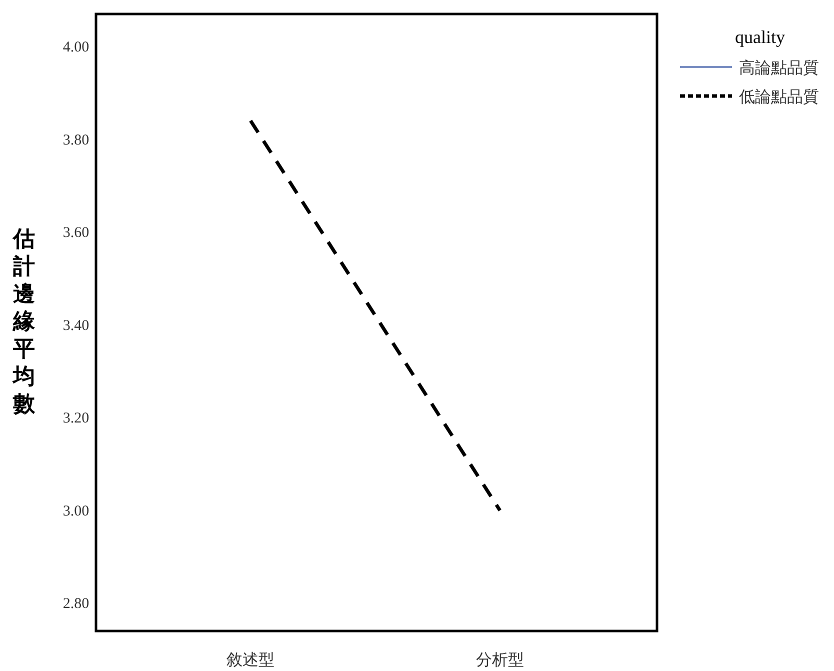  I want to click on y-tick-label: 3.00, so click(76, 511).